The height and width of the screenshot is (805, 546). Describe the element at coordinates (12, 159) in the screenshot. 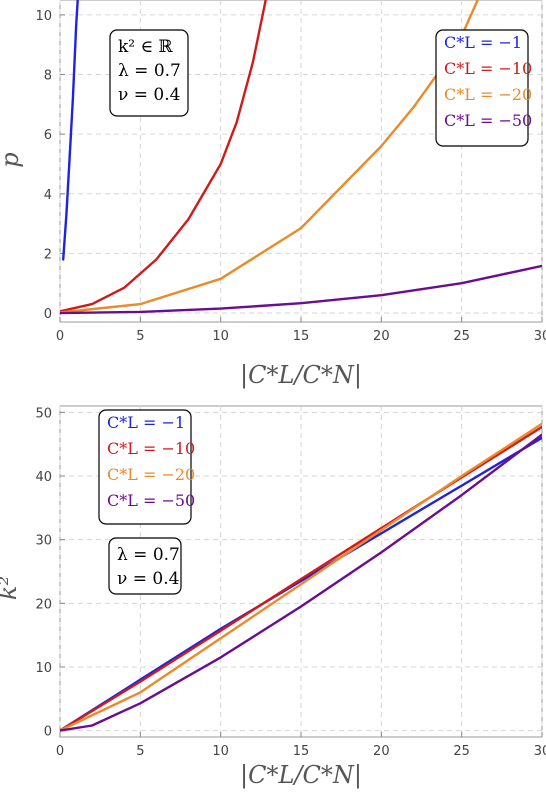

I see `y-axis-label: p` at that location.